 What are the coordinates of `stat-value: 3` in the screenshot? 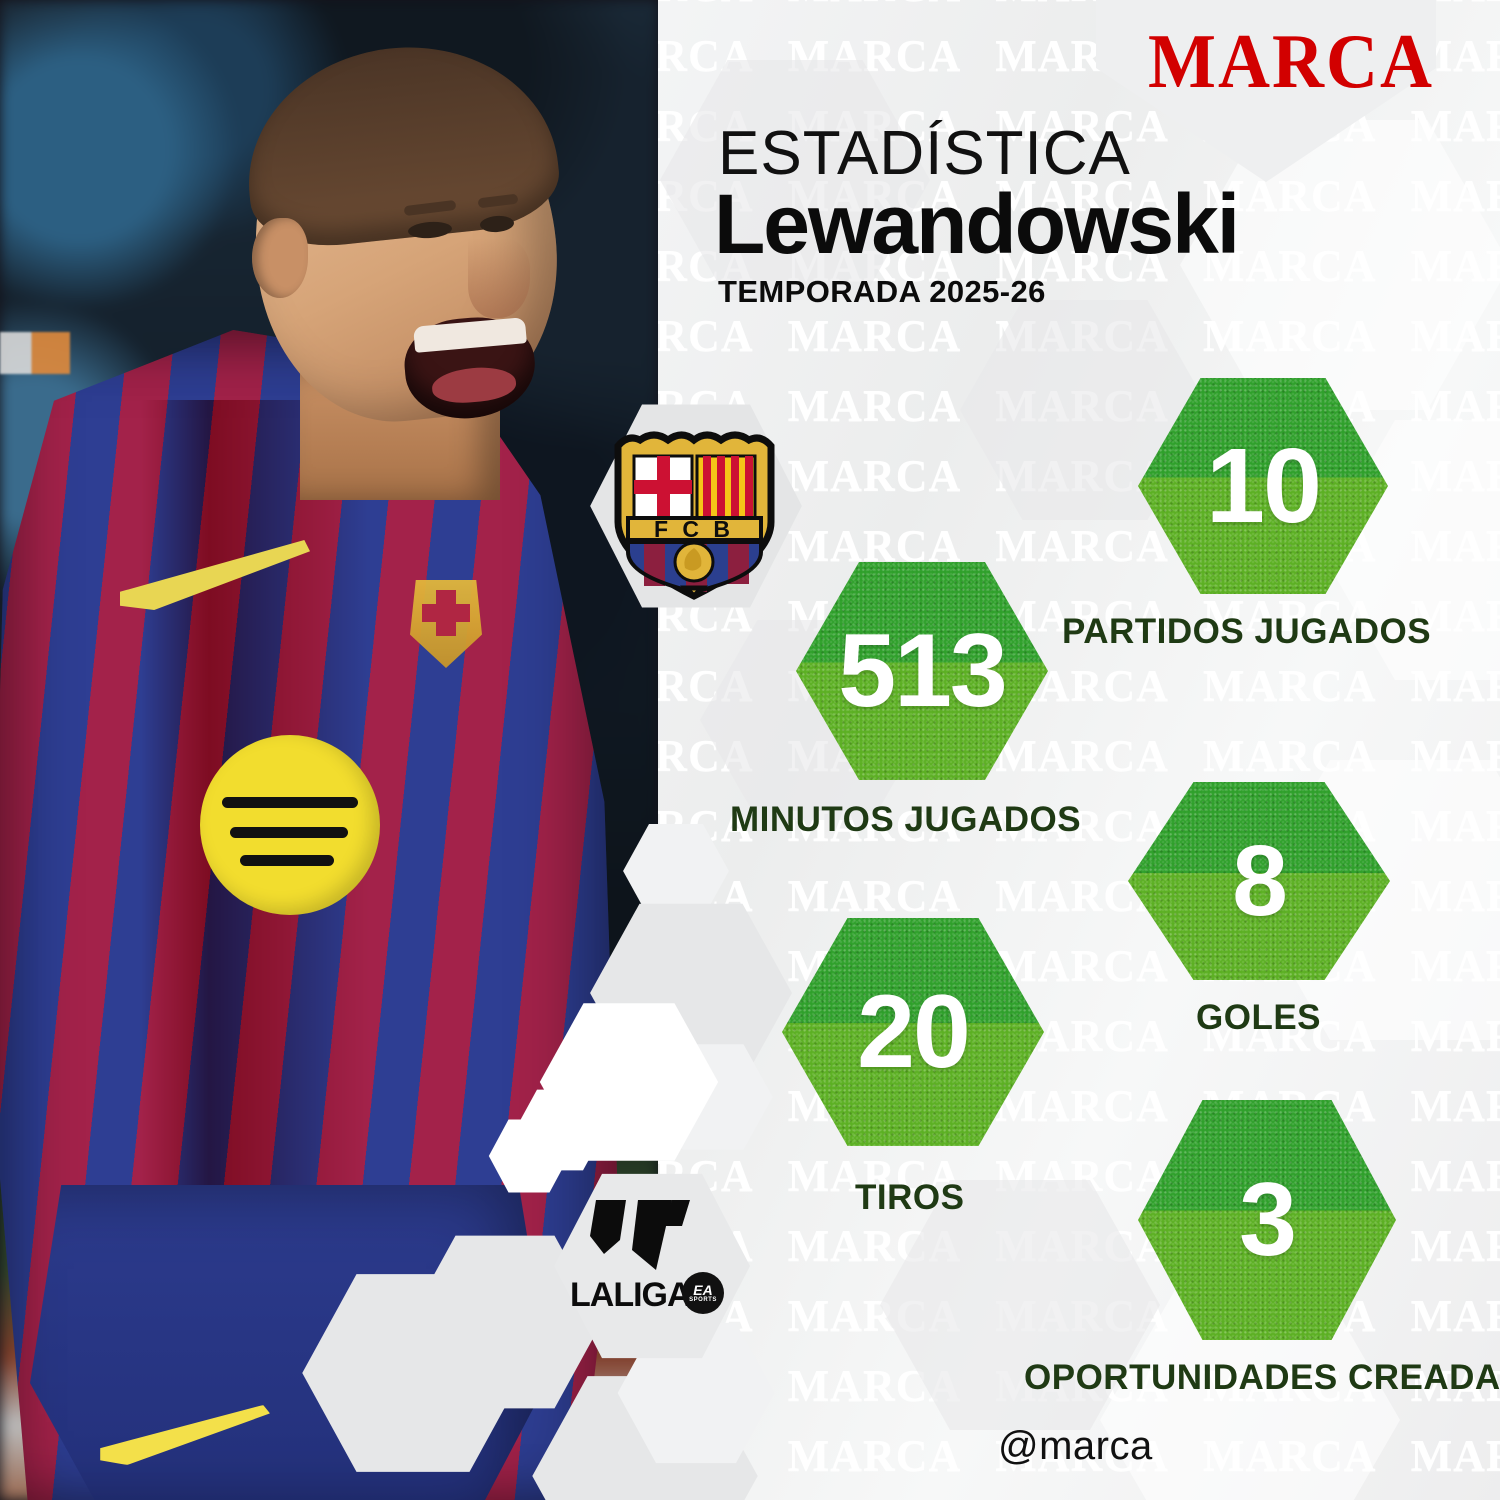 It's located at (1268, 1219).